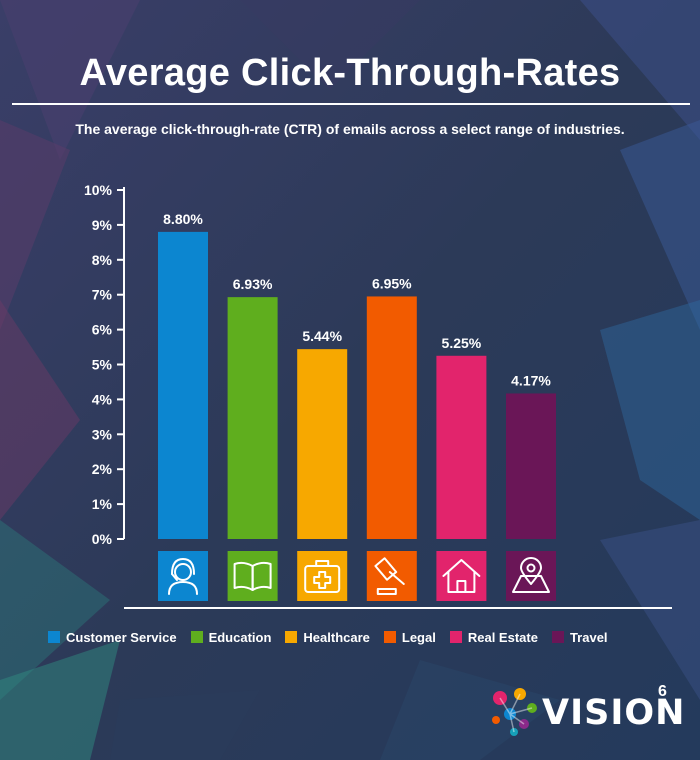  What do you see at coordinates (588, 637) in the screenshot?
I see `legend-label: Travel` at bounding box center [588, 637].